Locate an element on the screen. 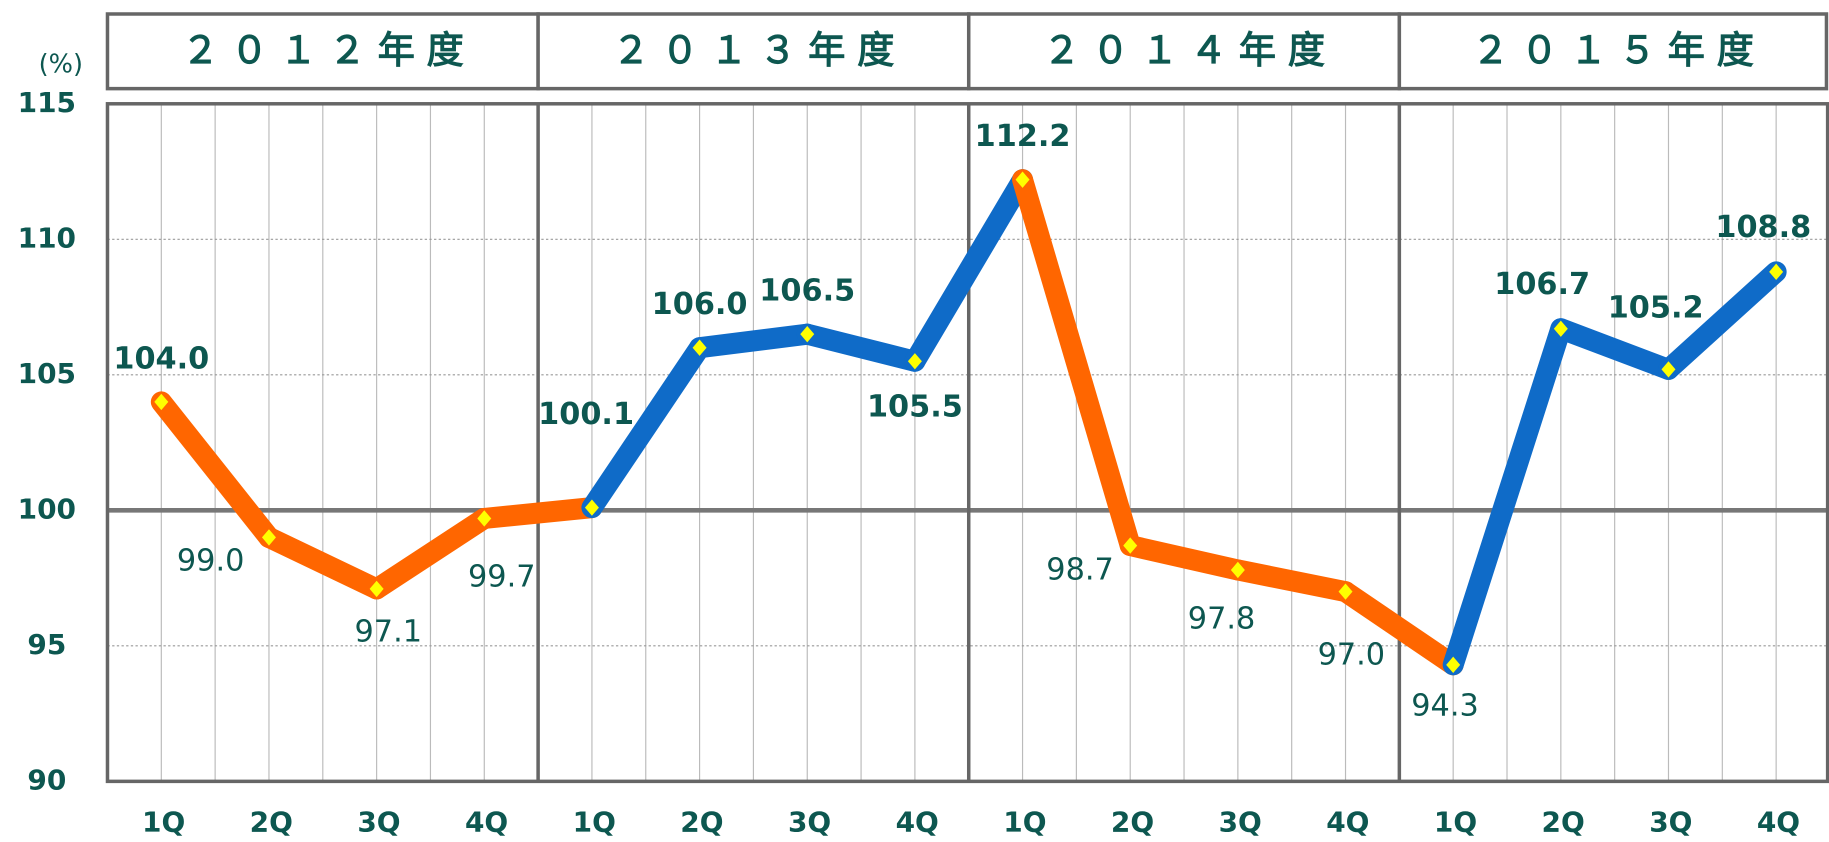  data-label: 104.0 is located at coordinates (161, 358).